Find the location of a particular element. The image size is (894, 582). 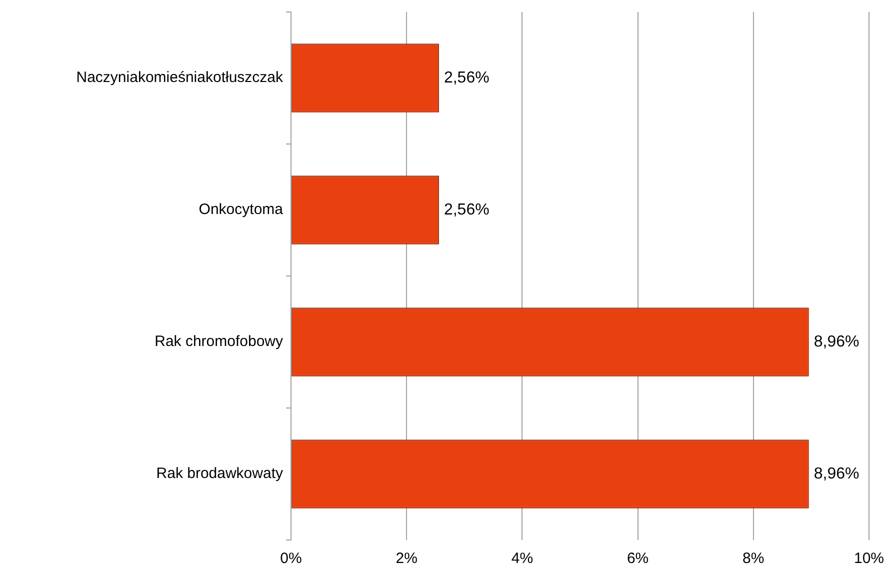

x-tick-label: 4% is located at coordinates (522, 559).